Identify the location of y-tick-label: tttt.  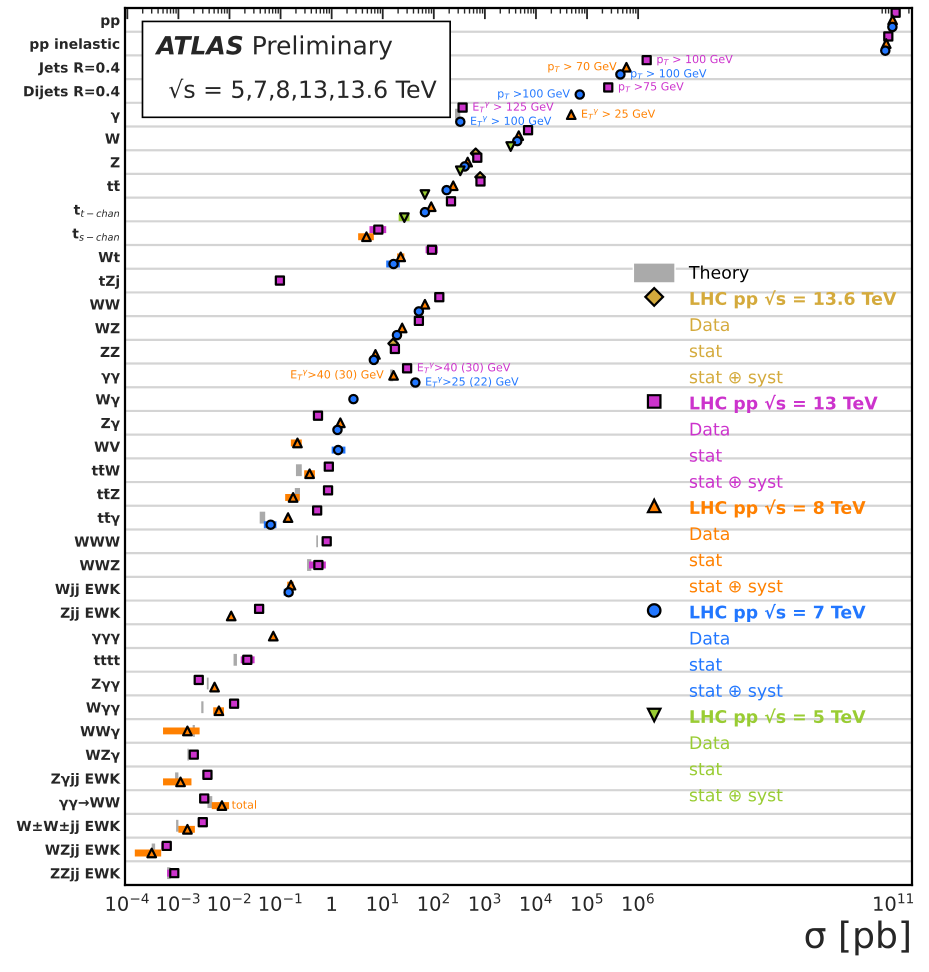
(107, 660).